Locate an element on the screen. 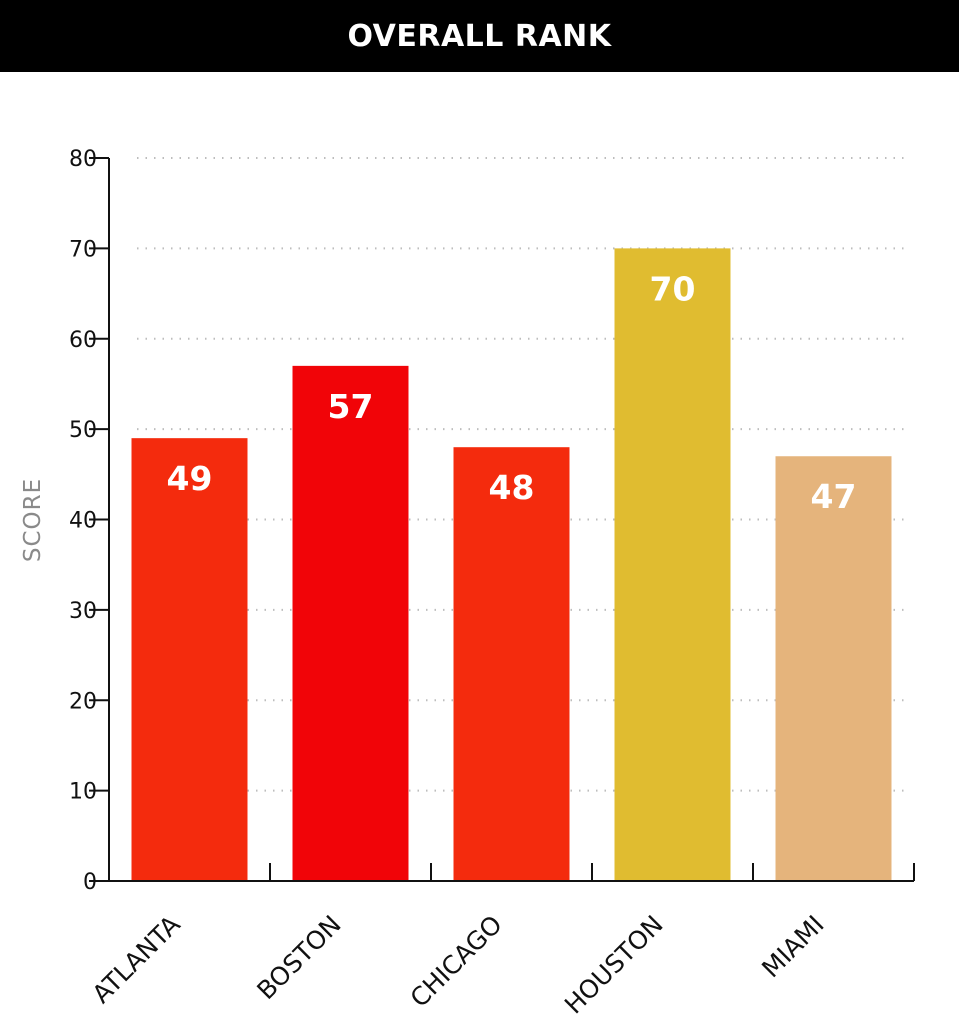  category-label: BOSTON is located at coordinates (298, 957).